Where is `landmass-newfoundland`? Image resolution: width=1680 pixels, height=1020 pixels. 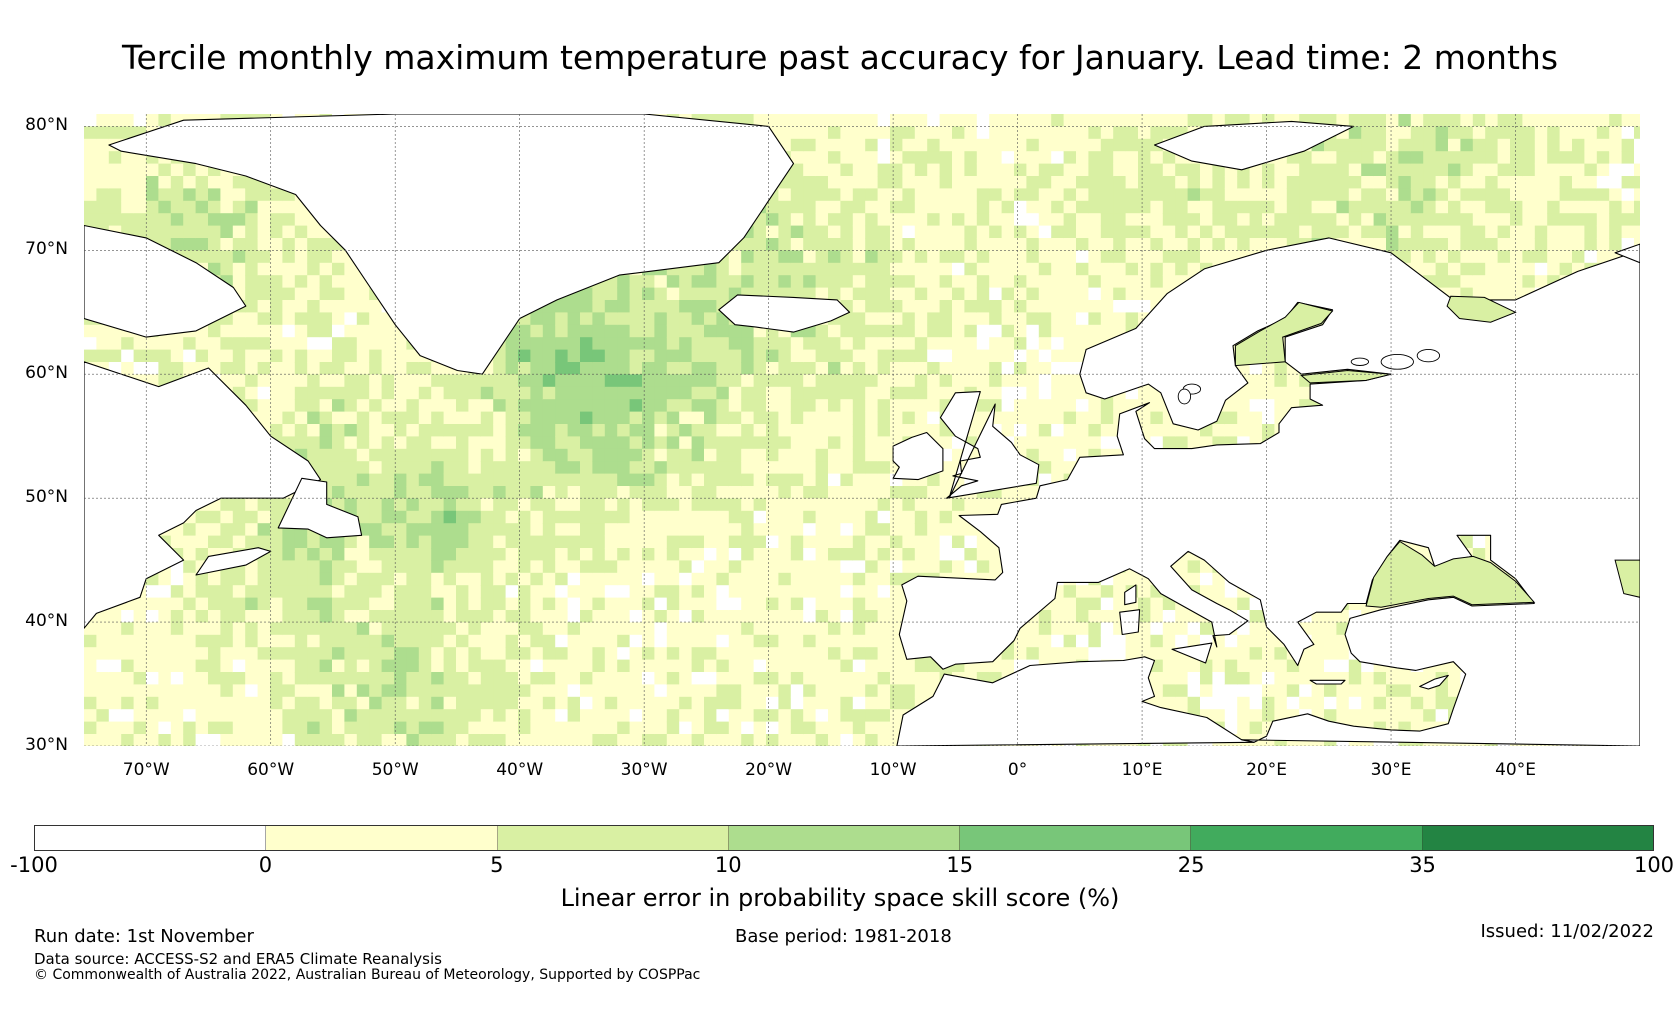 landmass-newfoundland is located at coordinates (320, 508).